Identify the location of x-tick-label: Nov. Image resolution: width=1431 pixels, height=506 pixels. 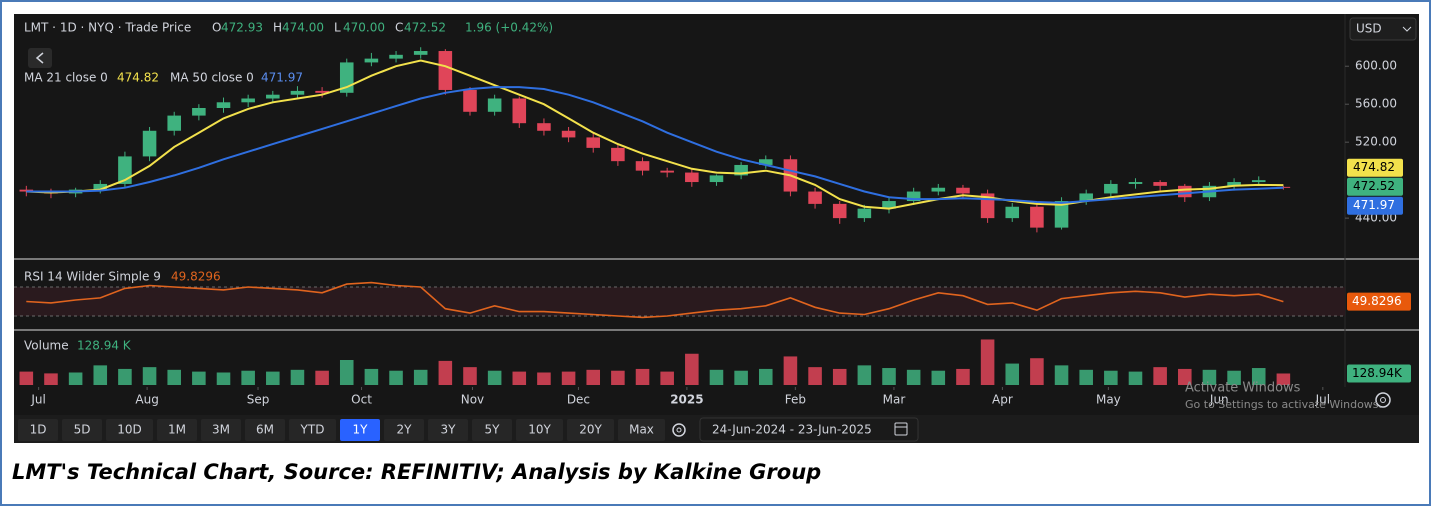
(472, 400).